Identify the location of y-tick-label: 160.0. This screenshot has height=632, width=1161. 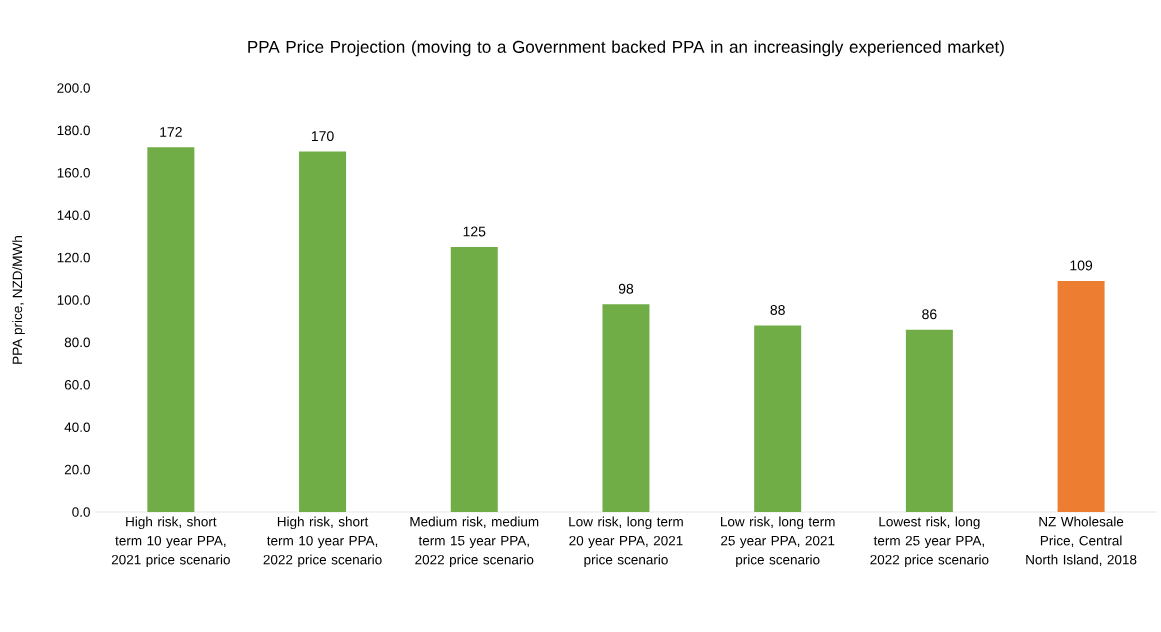
(73, 173).